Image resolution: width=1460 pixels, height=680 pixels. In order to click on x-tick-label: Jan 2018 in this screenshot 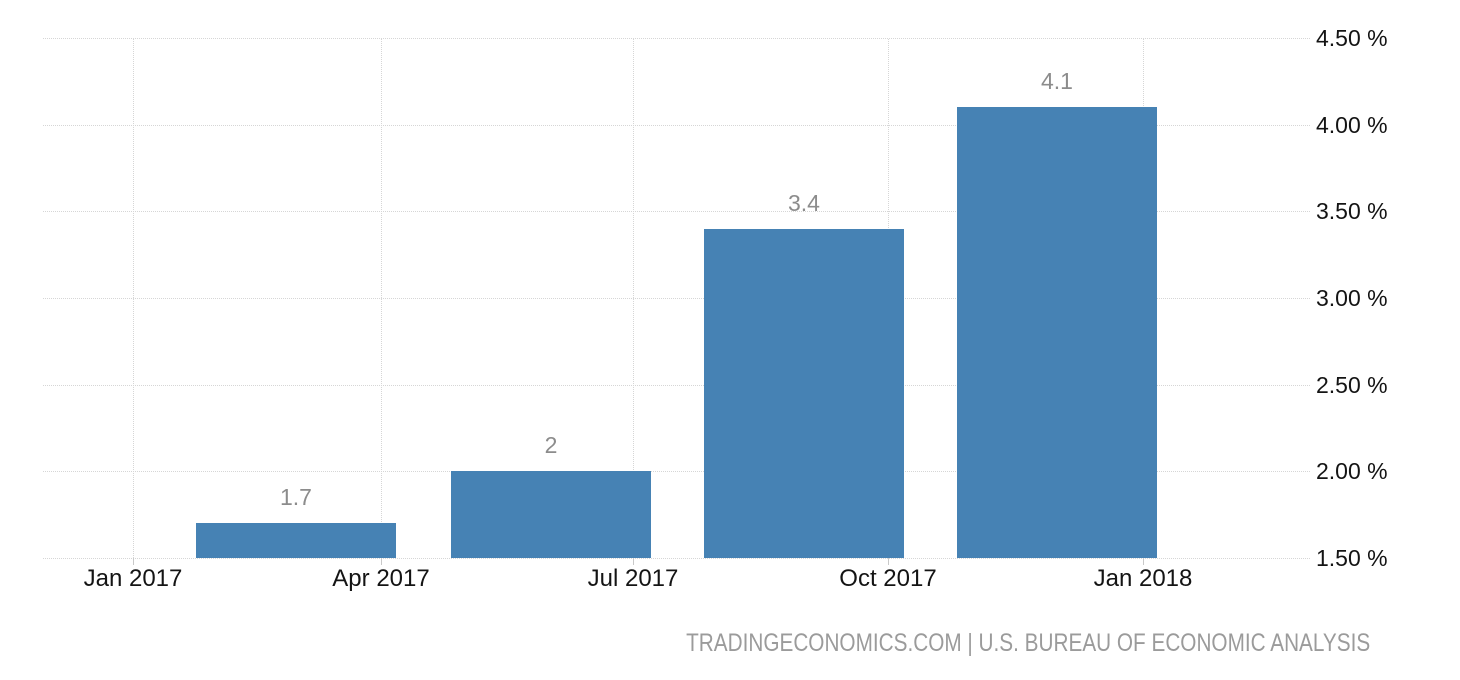, I will do `click(1143, 578)`.